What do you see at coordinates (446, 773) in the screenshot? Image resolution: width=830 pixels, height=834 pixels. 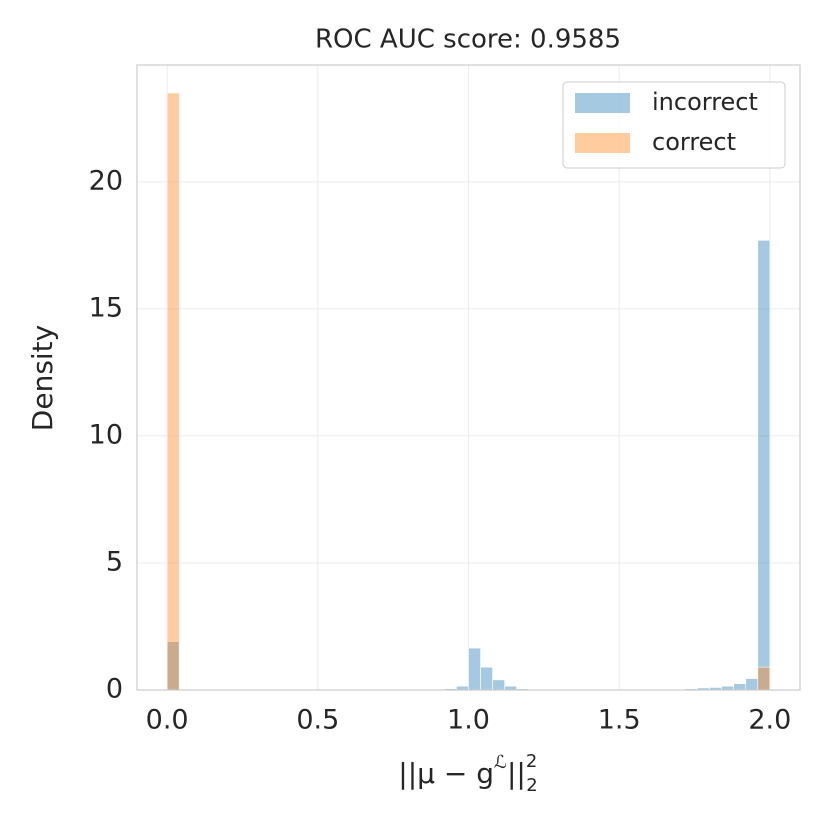 I see `x-label-part: ||μ − g` at bounding box center [446, 773].